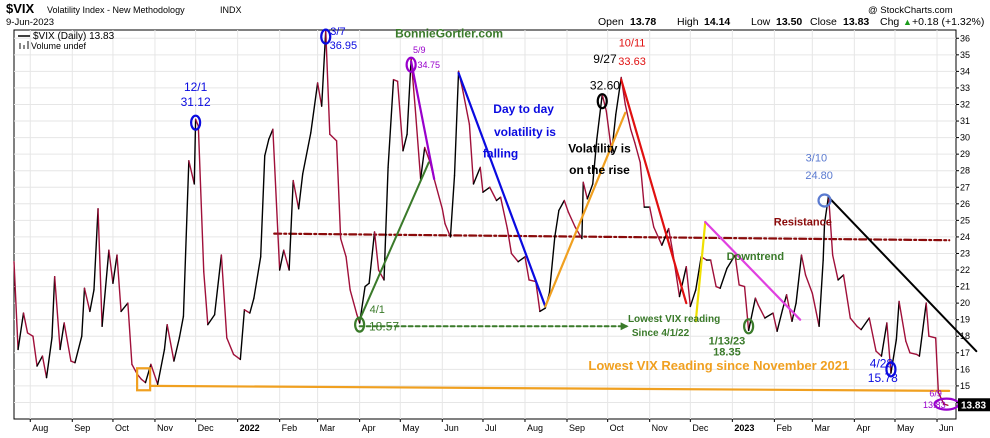 The width and height of the screenshot is (990, 438). What do you see at coordinates (965, 171) in the screenshot?
I see `y-tick-label: 28` at bounding box center [965, 171].